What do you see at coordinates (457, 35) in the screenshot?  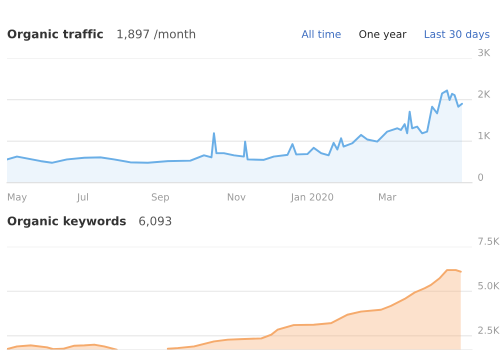 I see `text: Last 30 days` at bounding box center [457, 35].